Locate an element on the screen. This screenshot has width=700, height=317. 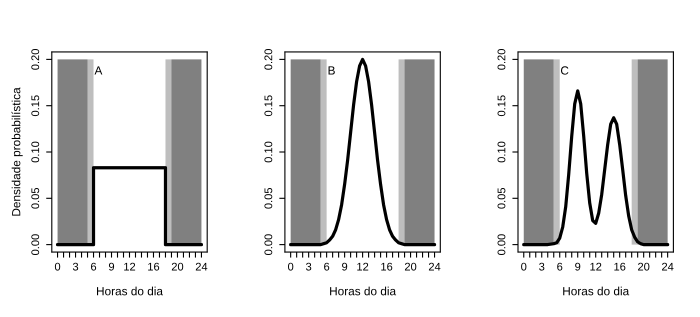
annotation: A is located at coordinates (98, 70).